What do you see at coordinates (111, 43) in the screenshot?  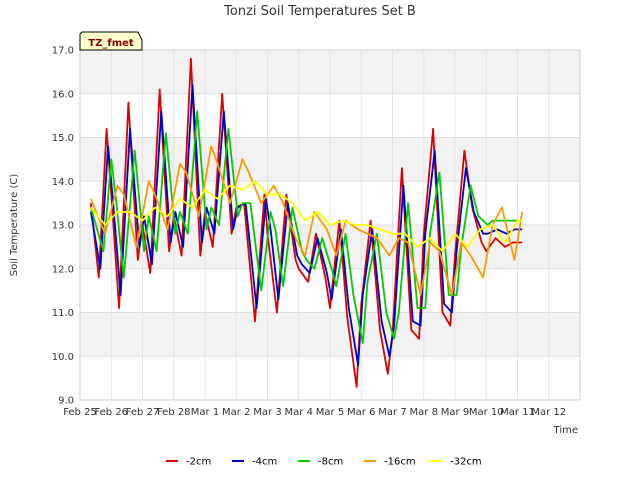 I see `tag-label: TZ_fmet` at bounding box center [111, 43].